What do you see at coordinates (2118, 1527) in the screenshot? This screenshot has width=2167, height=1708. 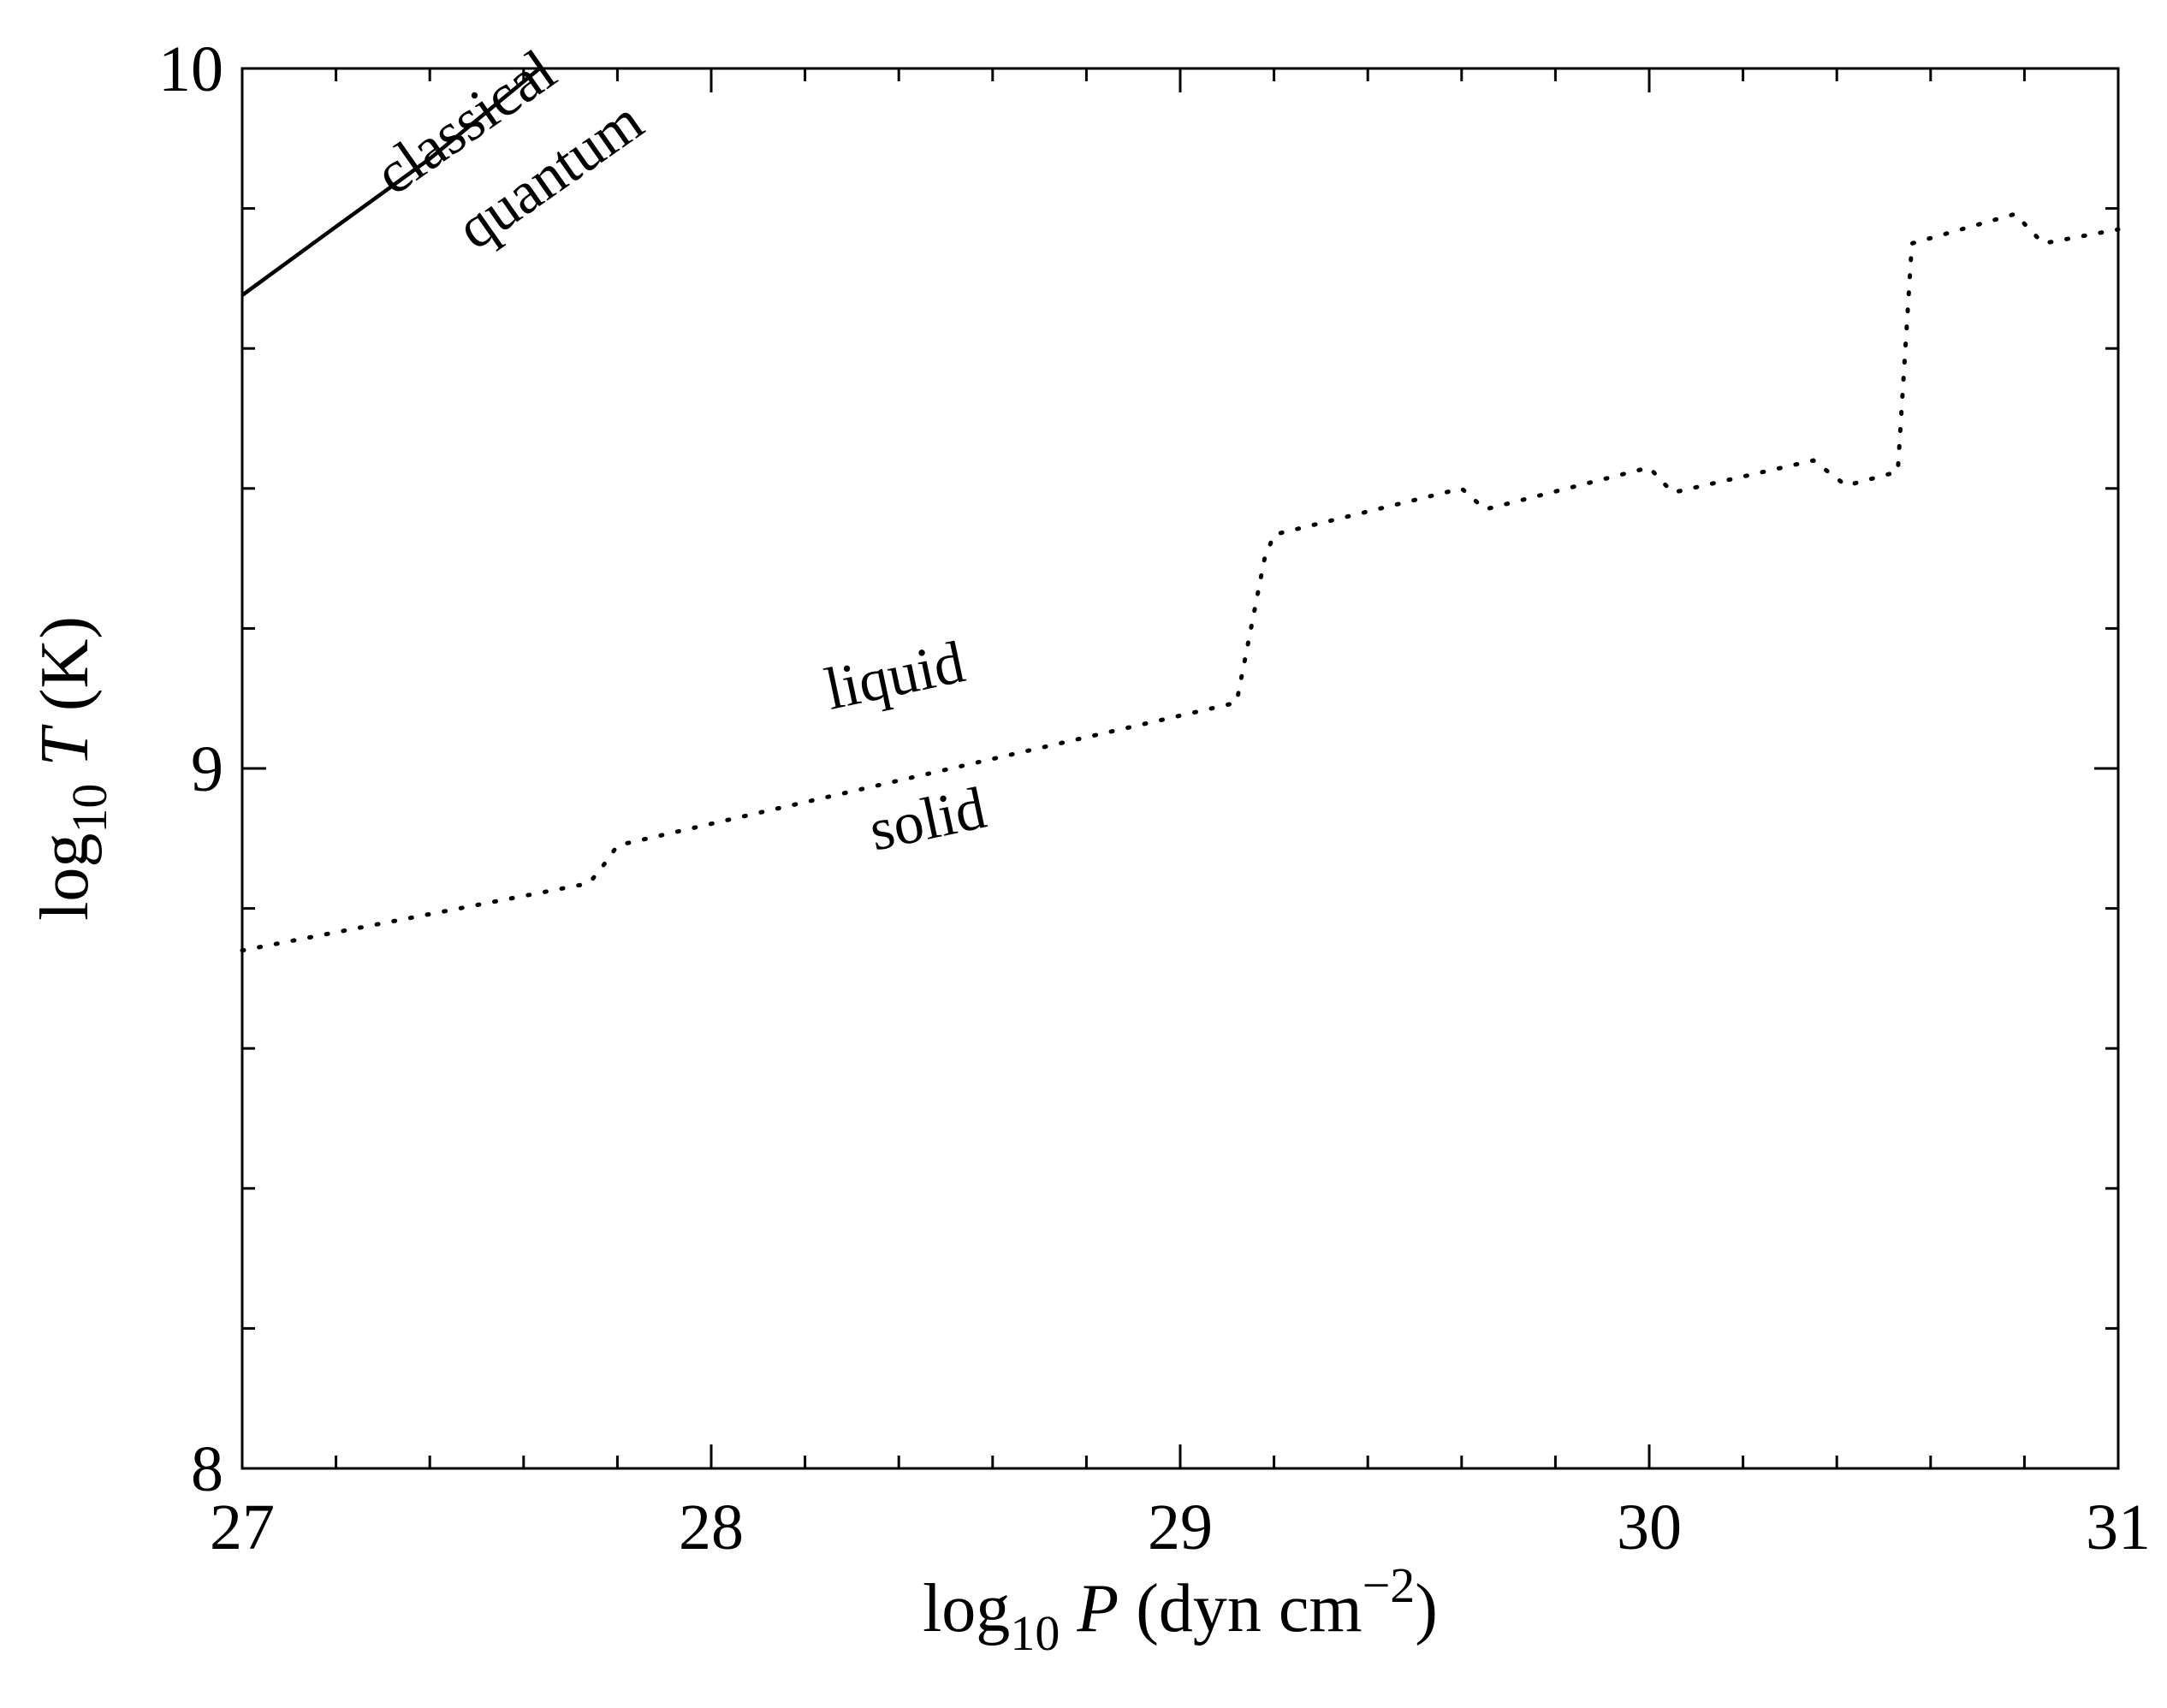 I see `x-tick-label: 31` at bounding box center [2118, 1527].